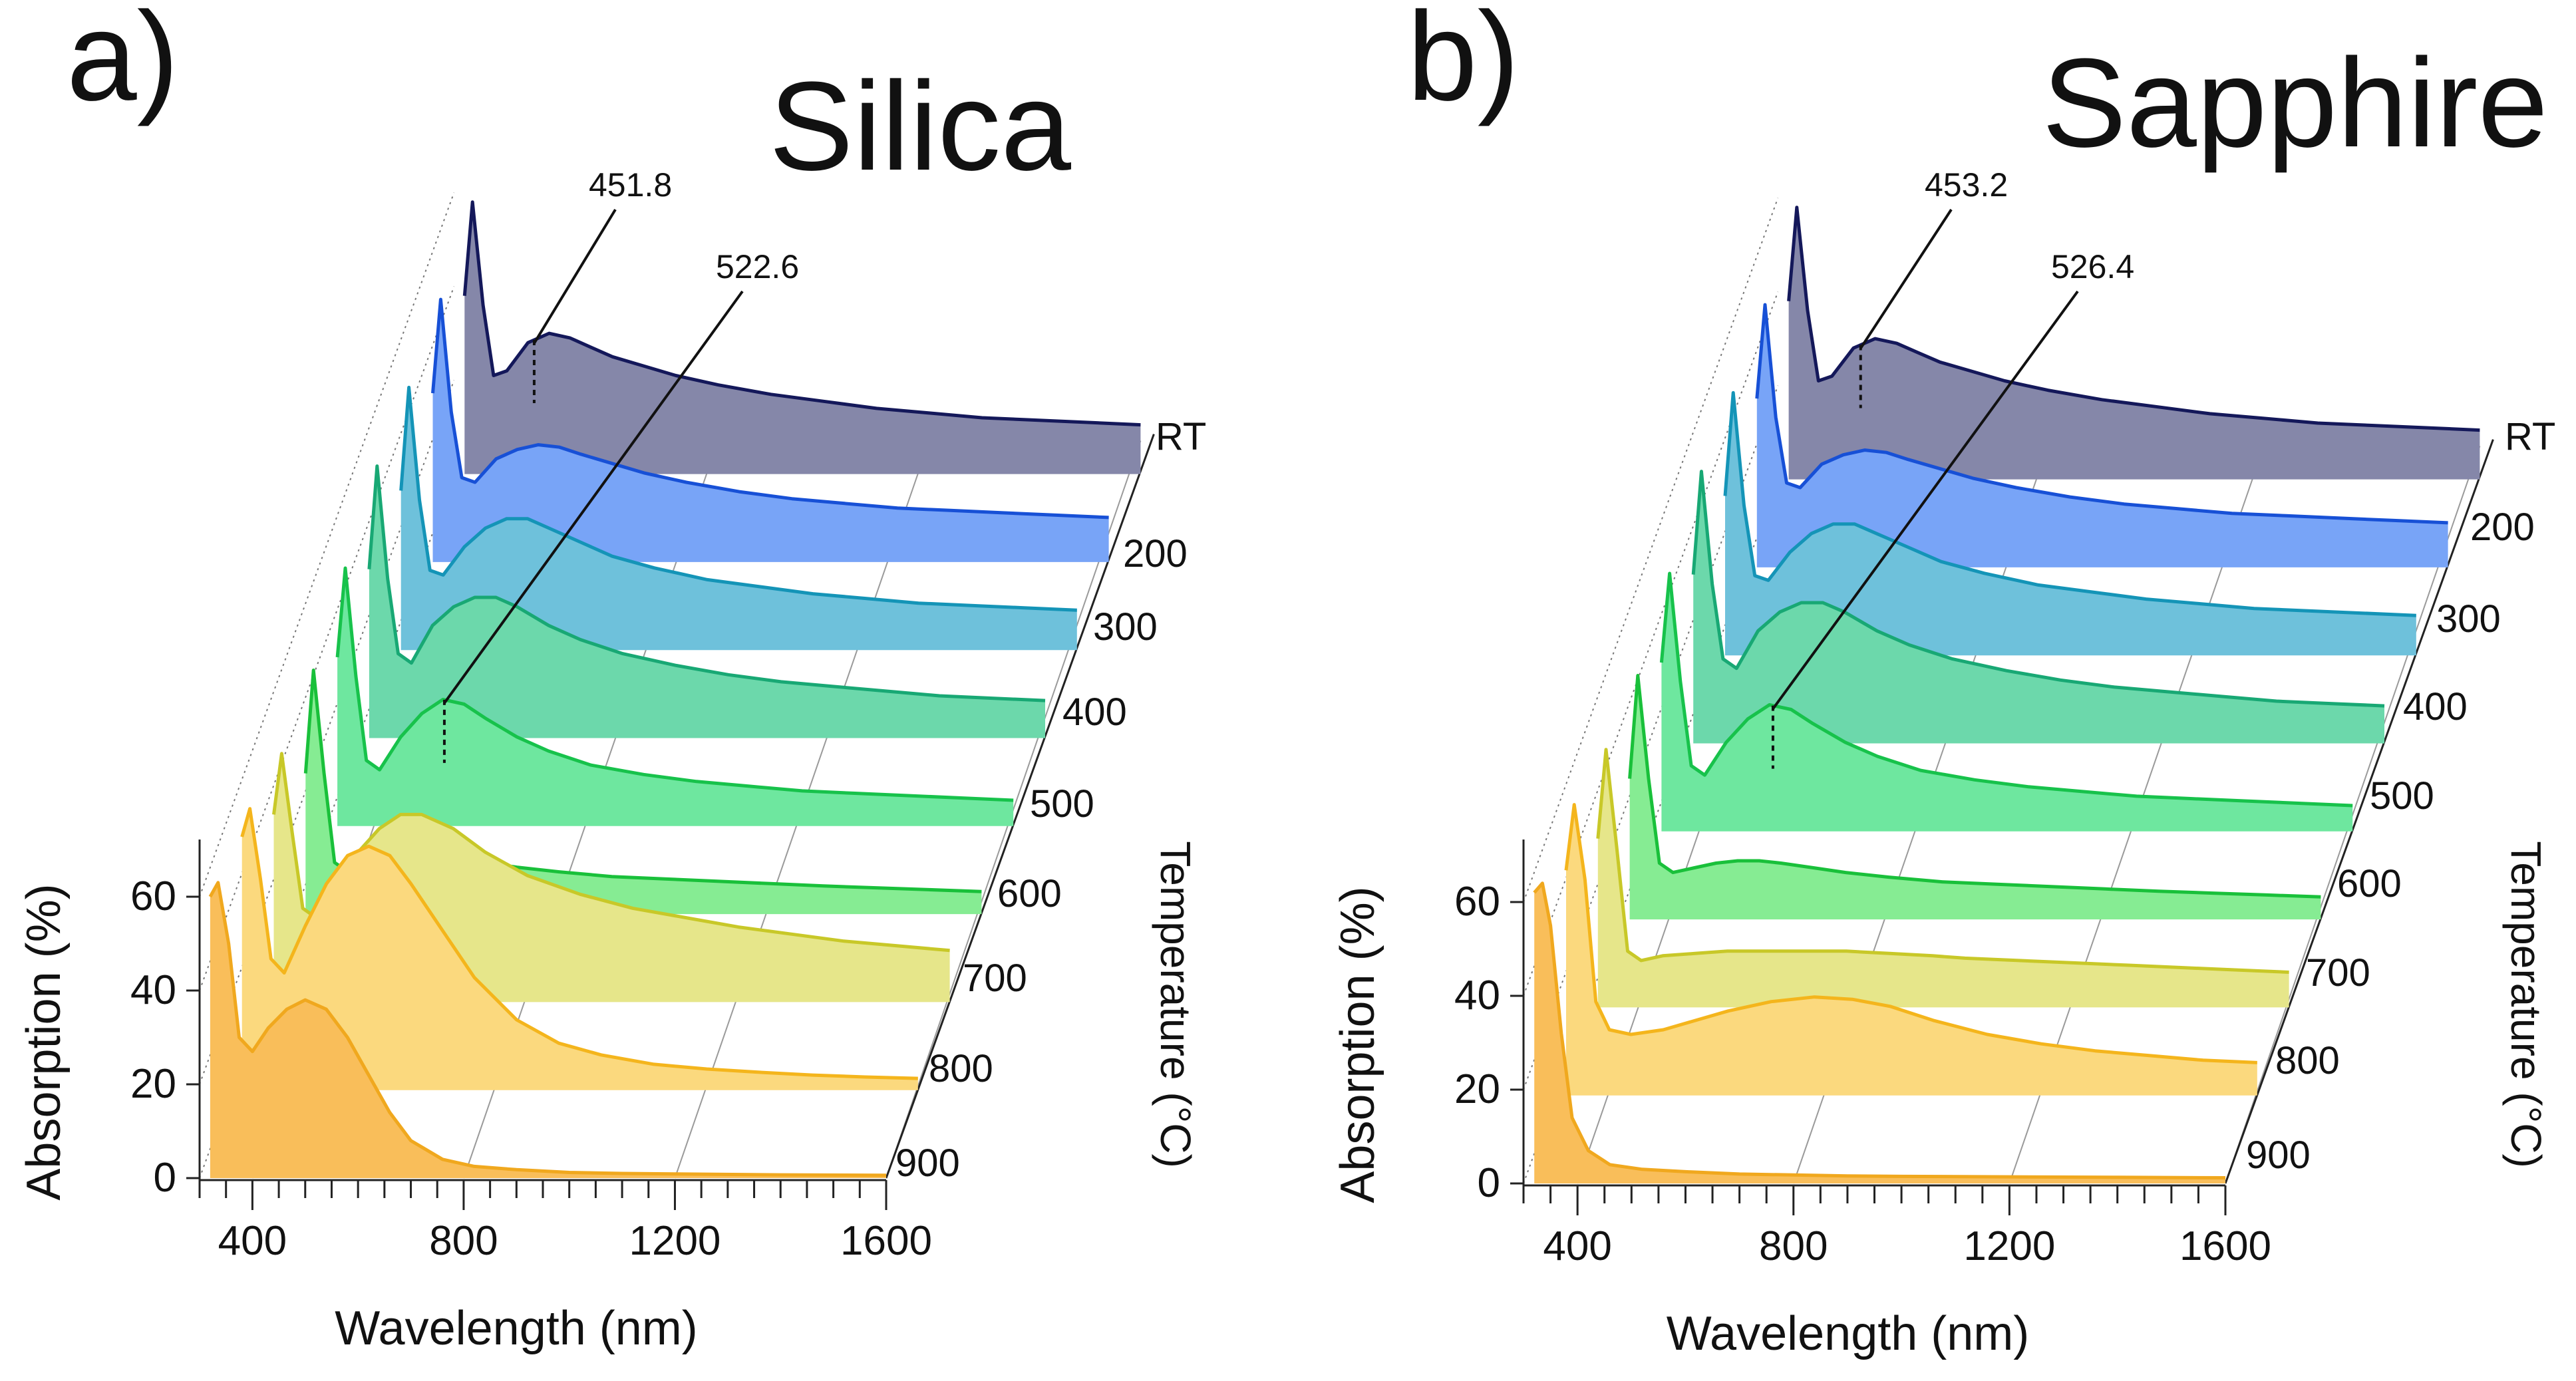 The height and width of the screenshot is (1381, 2576). What do you see at coordinates (123, 64) in the screenshot?
I see `panel-label: a)` at bounding box center [123, 64].